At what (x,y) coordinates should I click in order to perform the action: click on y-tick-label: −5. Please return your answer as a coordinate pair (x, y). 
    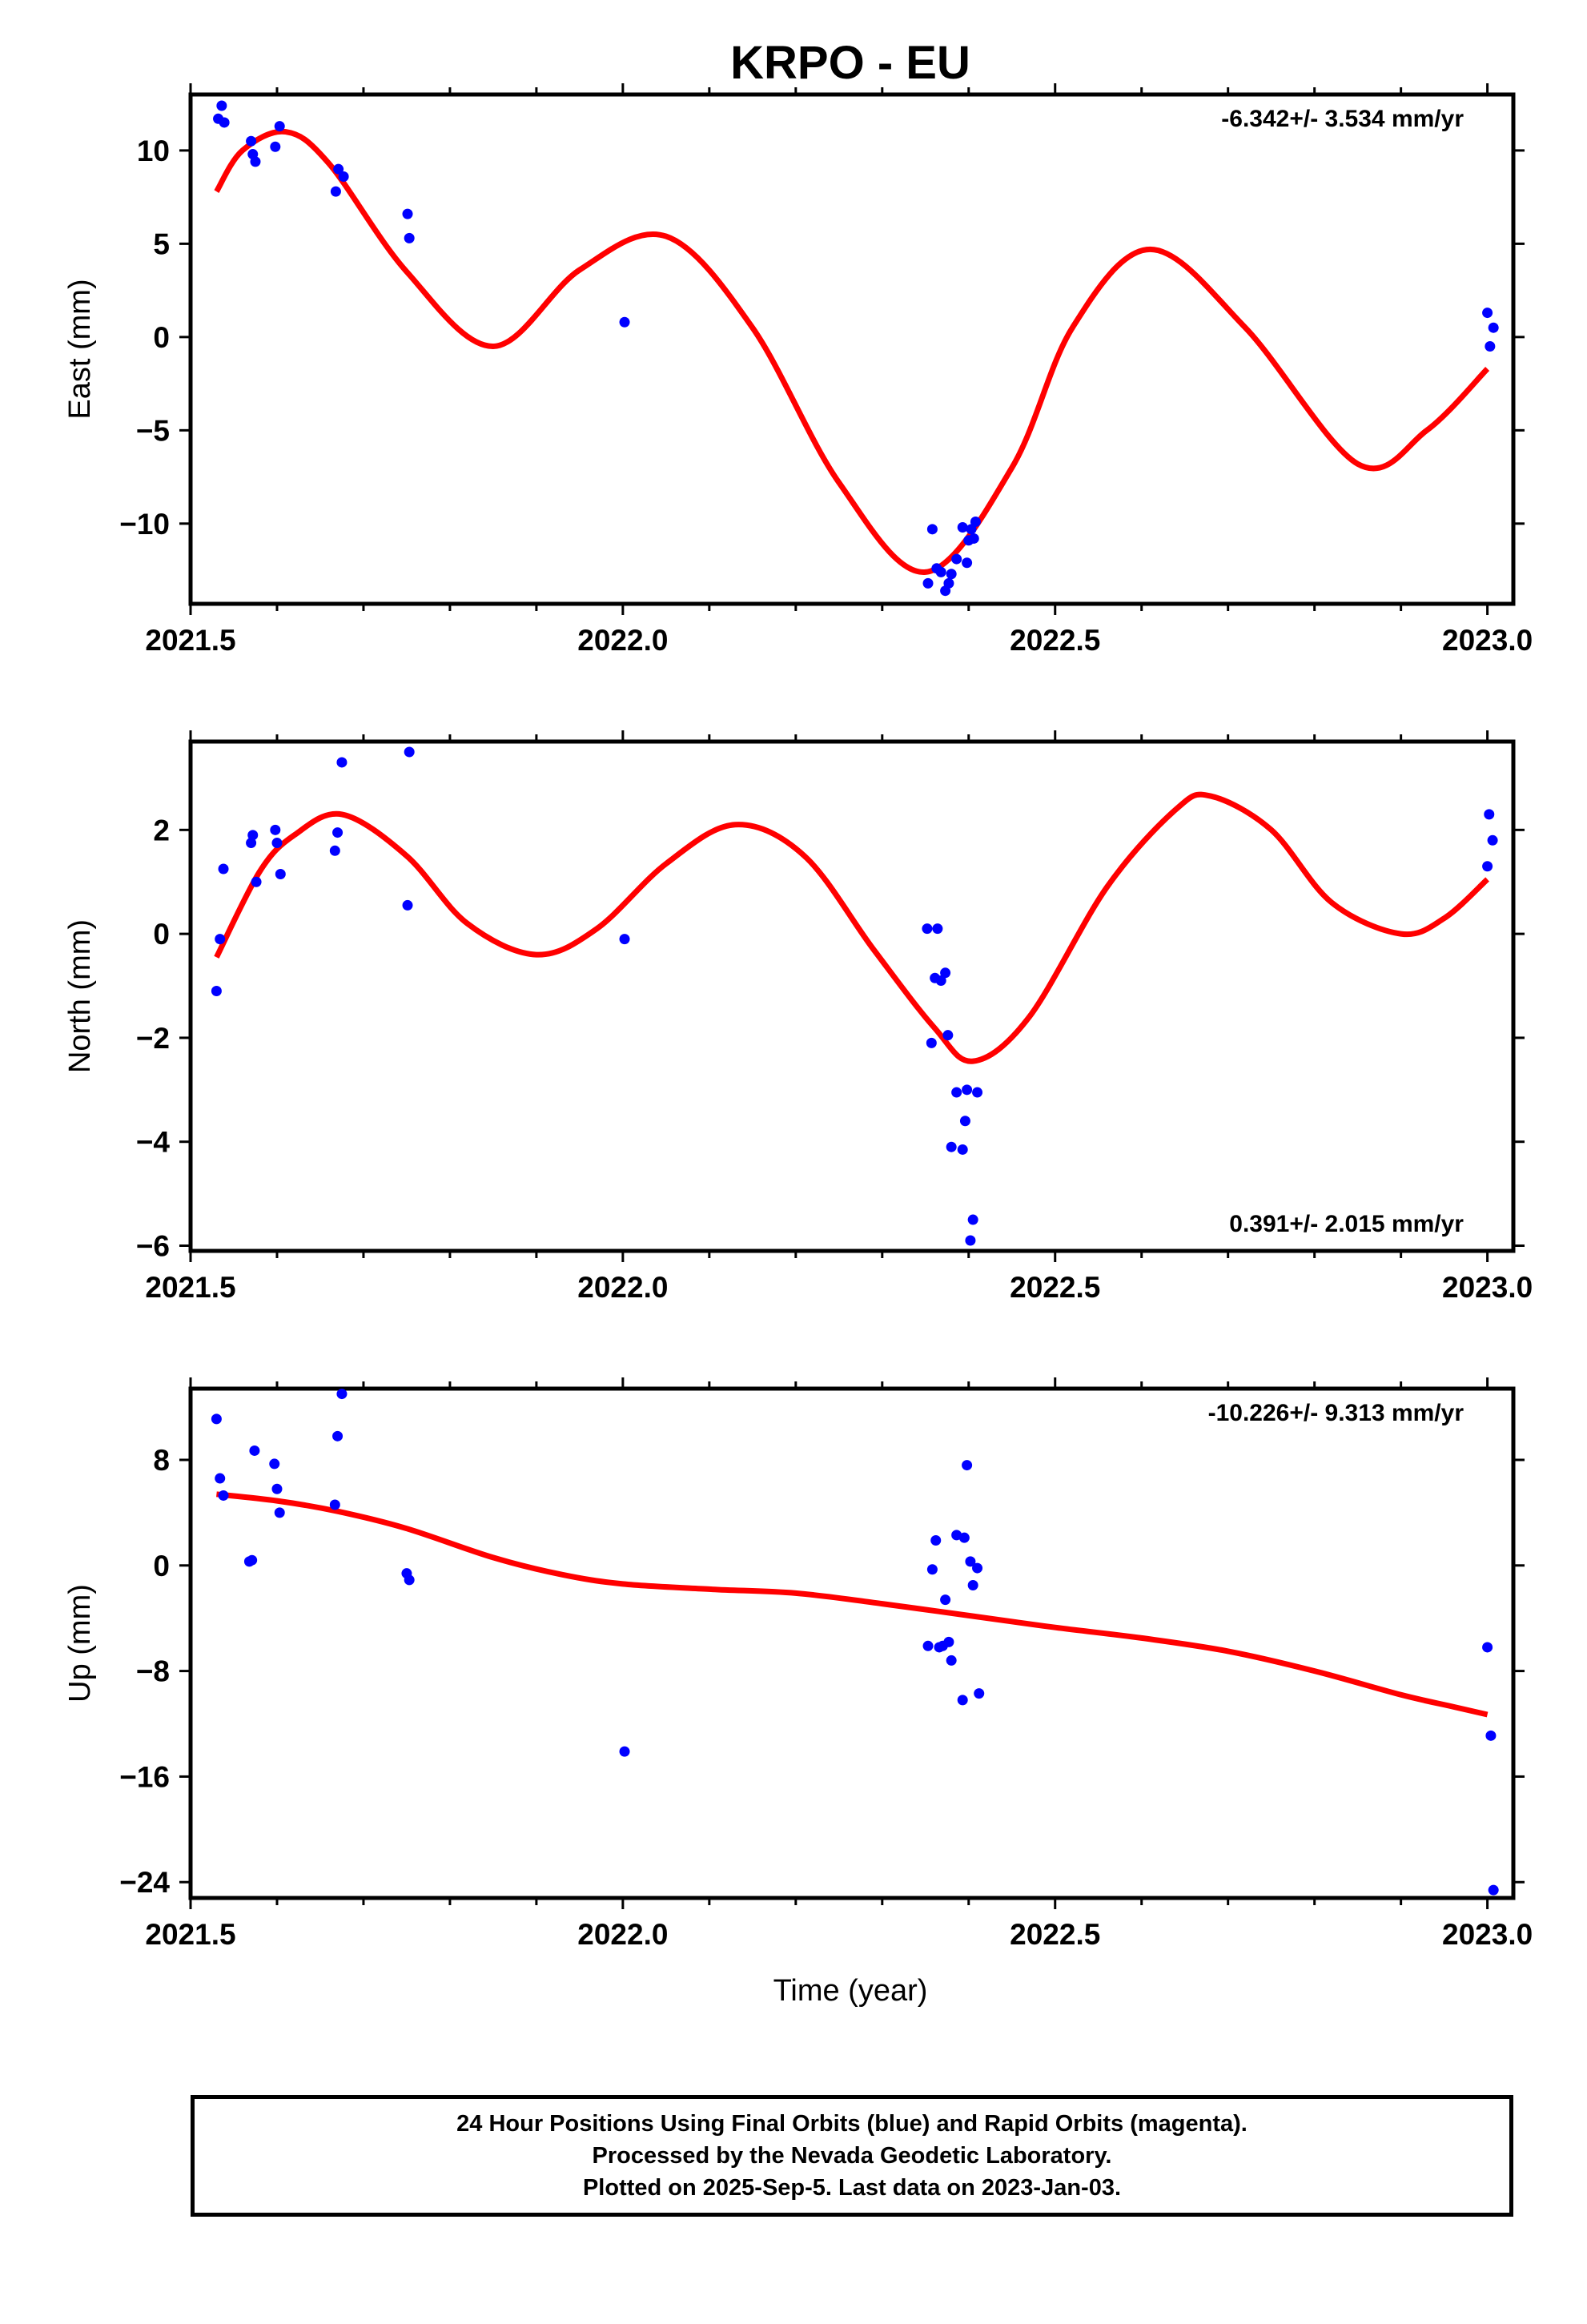
    Looking at the image, I should click on (153, 430).